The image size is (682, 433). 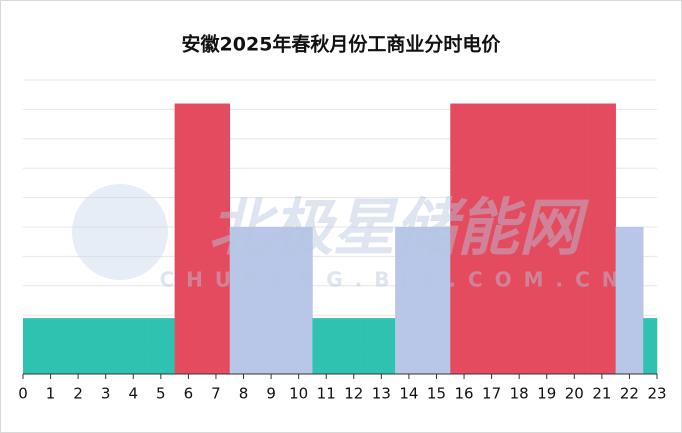 What do you see at coordinates (23, 394) in the screenshot?
I see `x-tick-label: 0` at bounding box center [23, 394].